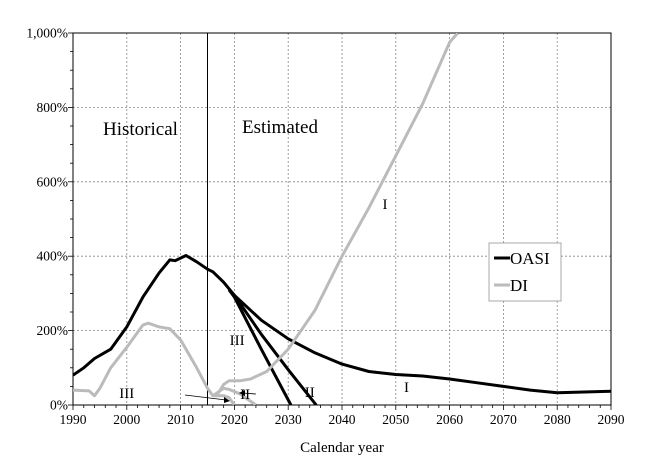 Image resolution: width=648 pixels, height=473 pixels. Describe the element at coordinates (395, 419) in the screenshot. I see `x-tick-label: 2050` at that location.